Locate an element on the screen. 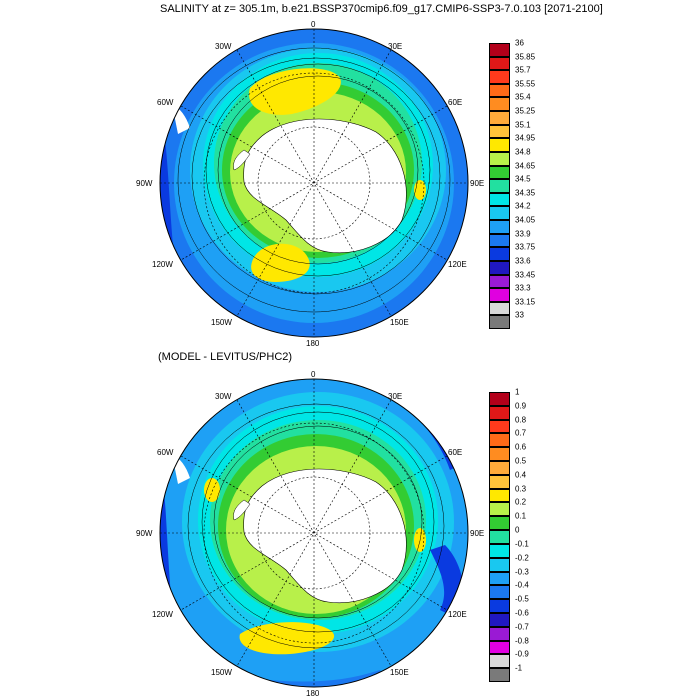  colorbar-label: -0.8 is located at coordinates (522, 641).